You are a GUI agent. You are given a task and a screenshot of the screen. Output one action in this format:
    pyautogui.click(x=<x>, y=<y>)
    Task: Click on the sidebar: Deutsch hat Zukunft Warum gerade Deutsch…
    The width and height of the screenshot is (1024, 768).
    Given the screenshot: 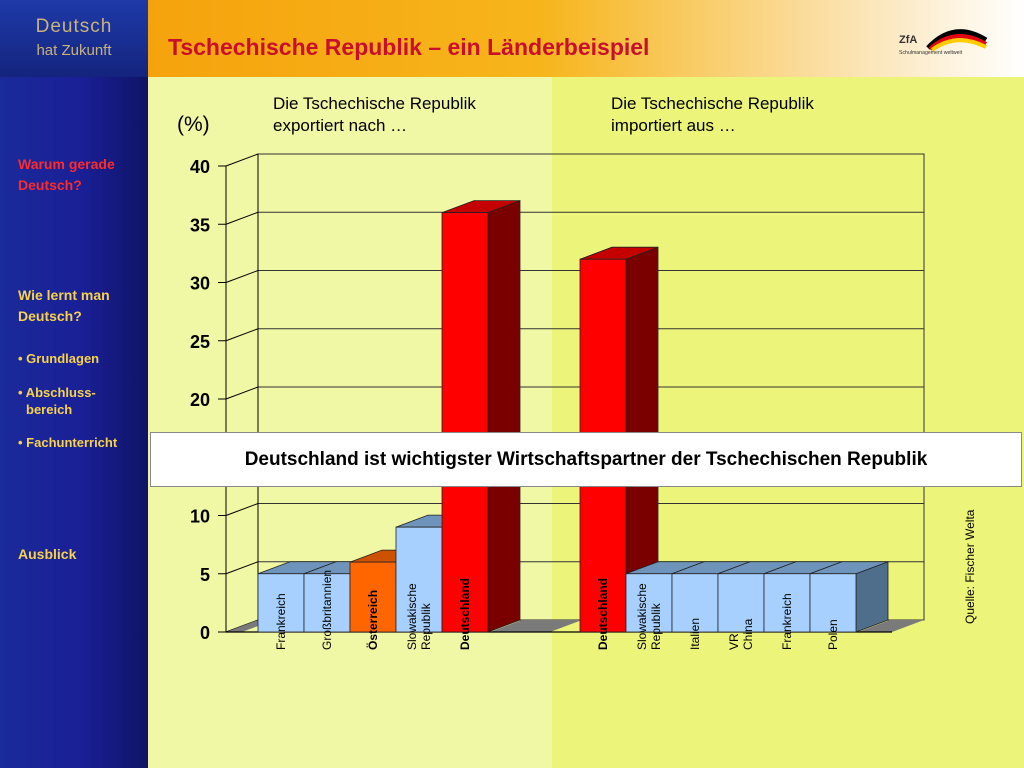 What is the action you would take?
    pyautogui.click(x=74, y=384)
    